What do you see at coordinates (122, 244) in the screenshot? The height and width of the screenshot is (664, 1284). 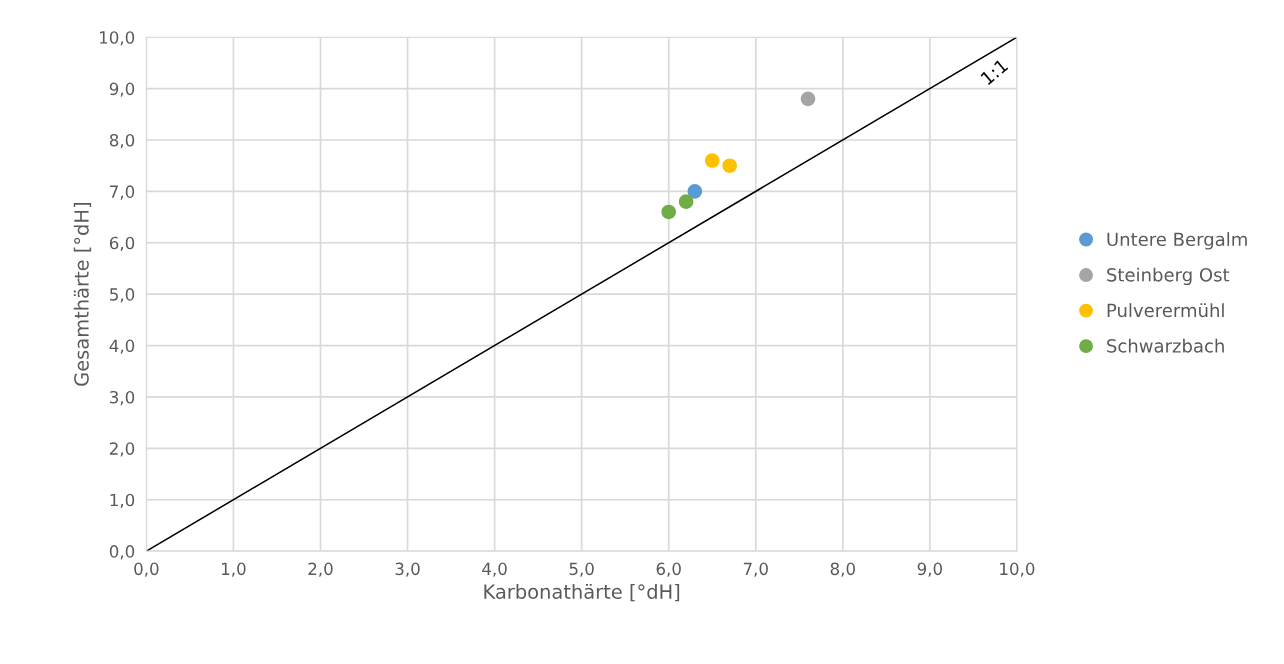 I see `y-tick-label: 6,0` at bounding box center [122, 244].